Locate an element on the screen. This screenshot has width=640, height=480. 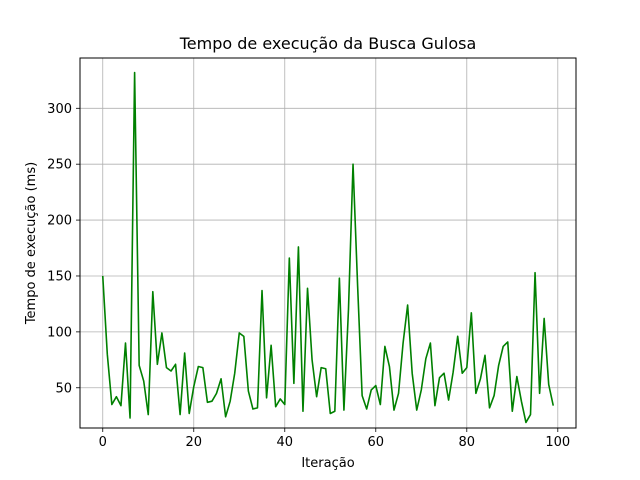
chart-title: Tempo de execução da Busca Gulosa is located at coordinates (328, 43).